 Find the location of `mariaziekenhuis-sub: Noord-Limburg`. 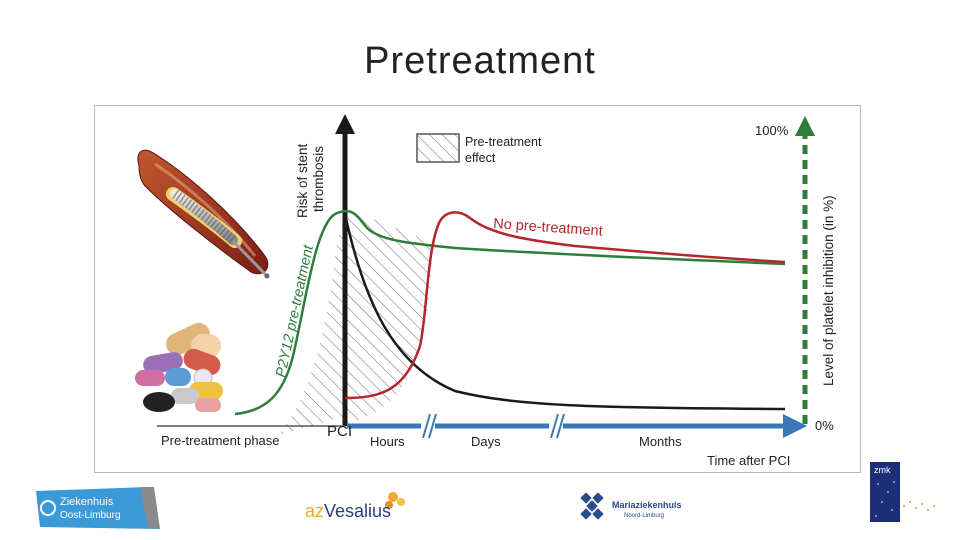

mariaziekenhuis-sub: Noord-Limburg is located at coordinates (644, 516).